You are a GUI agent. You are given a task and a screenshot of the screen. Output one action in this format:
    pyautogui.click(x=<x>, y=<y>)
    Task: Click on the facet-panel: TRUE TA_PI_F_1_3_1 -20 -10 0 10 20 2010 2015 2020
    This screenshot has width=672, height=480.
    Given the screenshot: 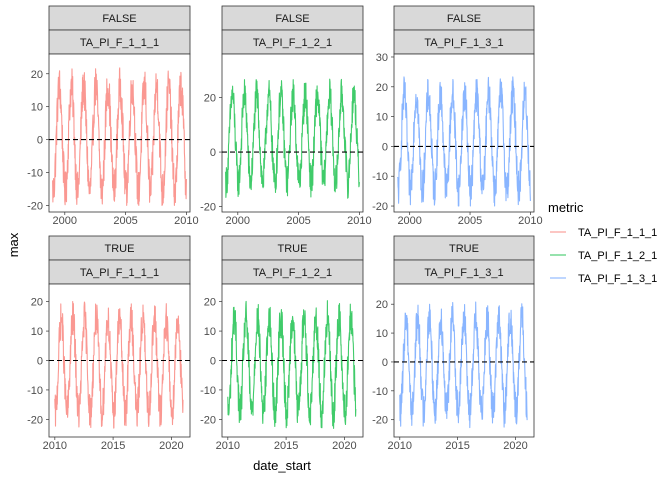 What is the action you would take?
    pyautogui.click(x=453, y=343)
    